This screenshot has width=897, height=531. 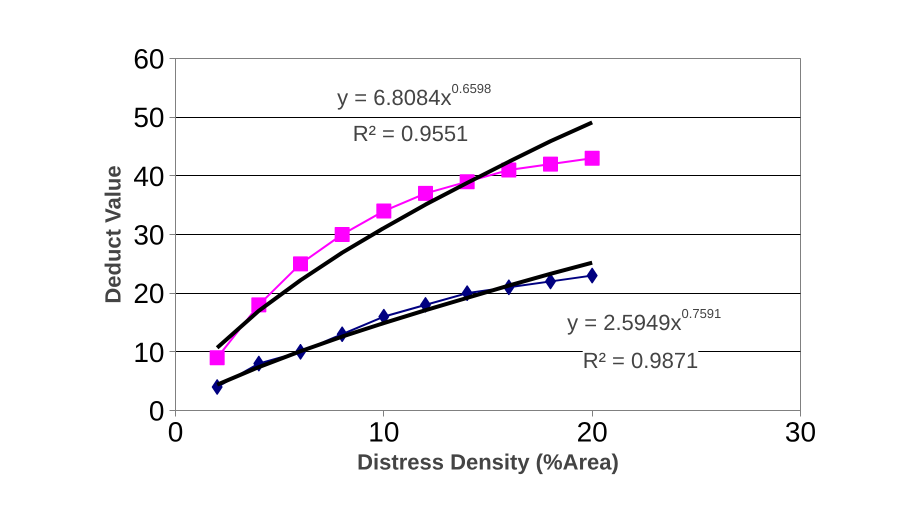 I want to click on annotation: R² = 0.9871, so click(x=640, y=360).